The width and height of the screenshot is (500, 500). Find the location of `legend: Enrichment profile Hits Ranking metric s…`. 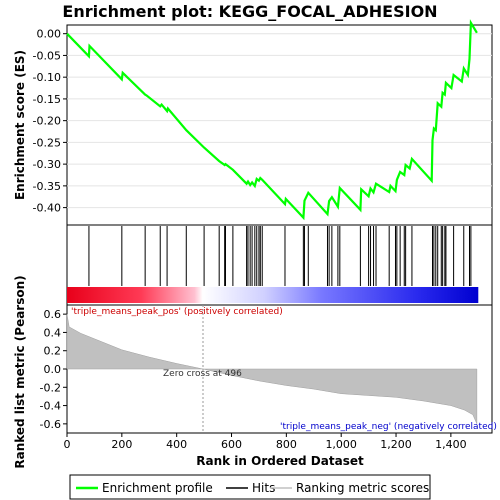

legend: Enrichment profile Hits Ranking metric s… is located at coordinates (250, 487).